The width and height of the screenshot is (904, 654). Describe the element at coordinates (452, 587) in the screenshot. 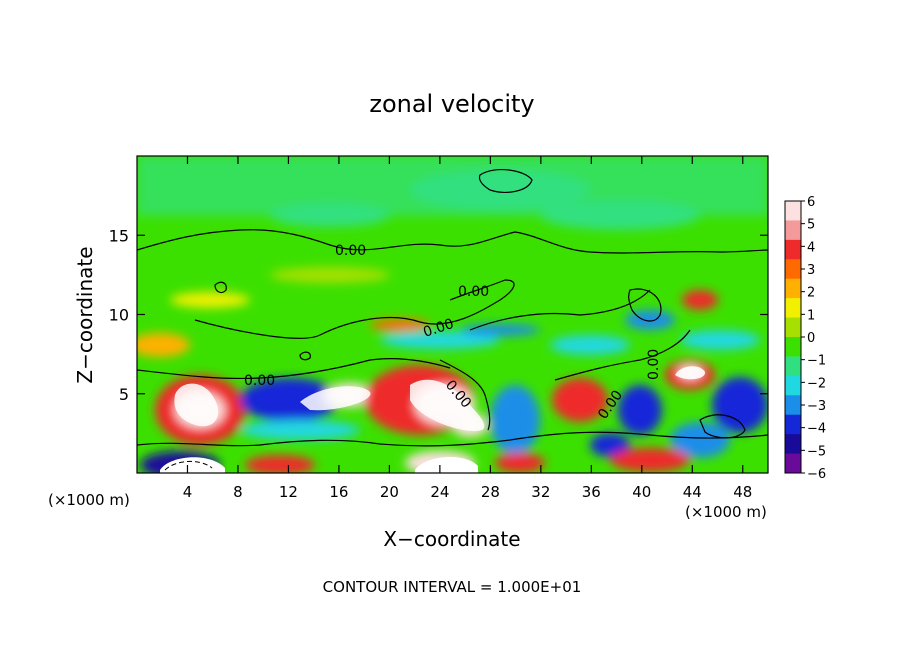

I see `contour-interval-note: CONTOUR INTERVAL = 1.000E+01` at that location.